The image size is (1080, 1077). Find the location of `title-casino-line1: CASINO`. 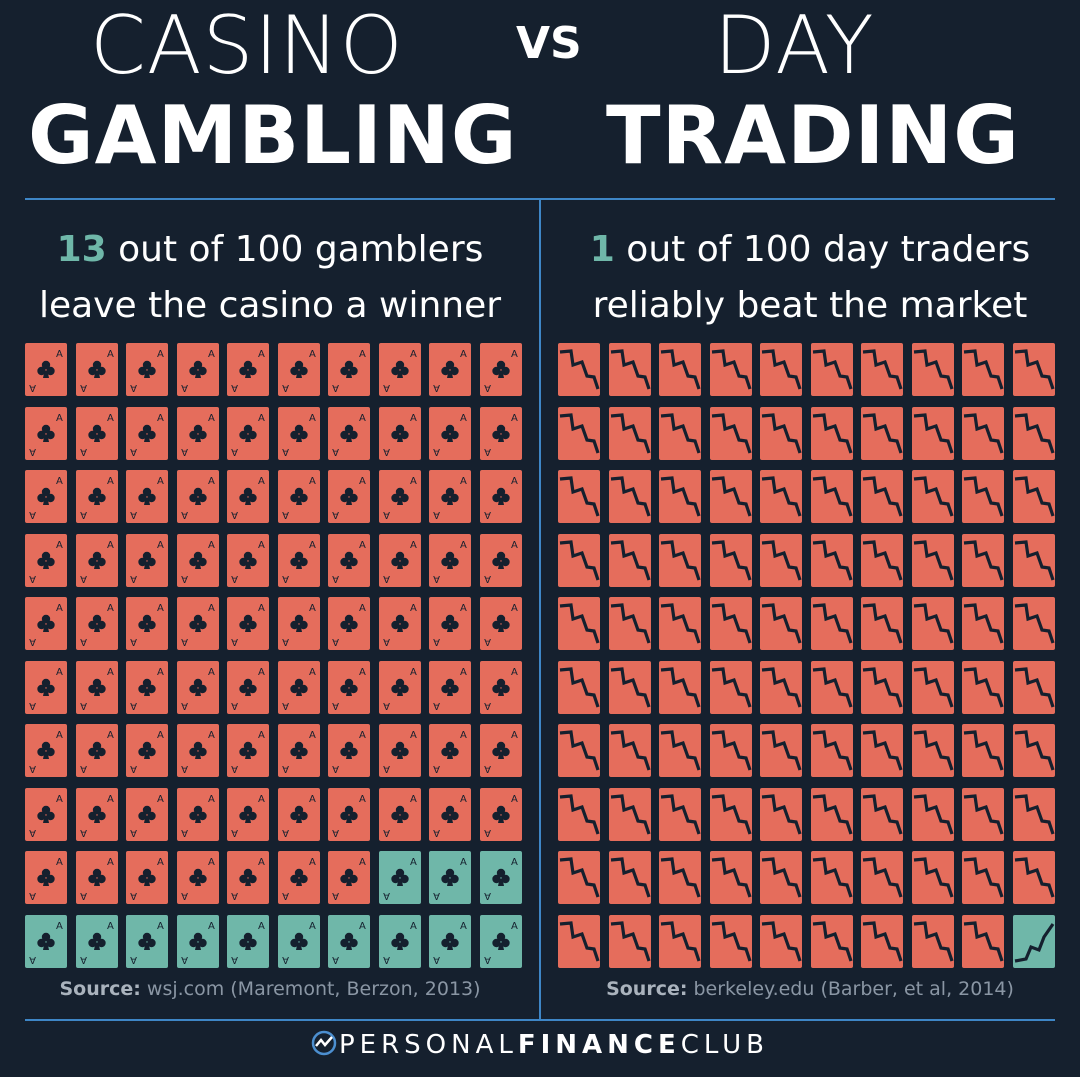

title-casino-line1: CASINO is located at coordinates (247, 46).